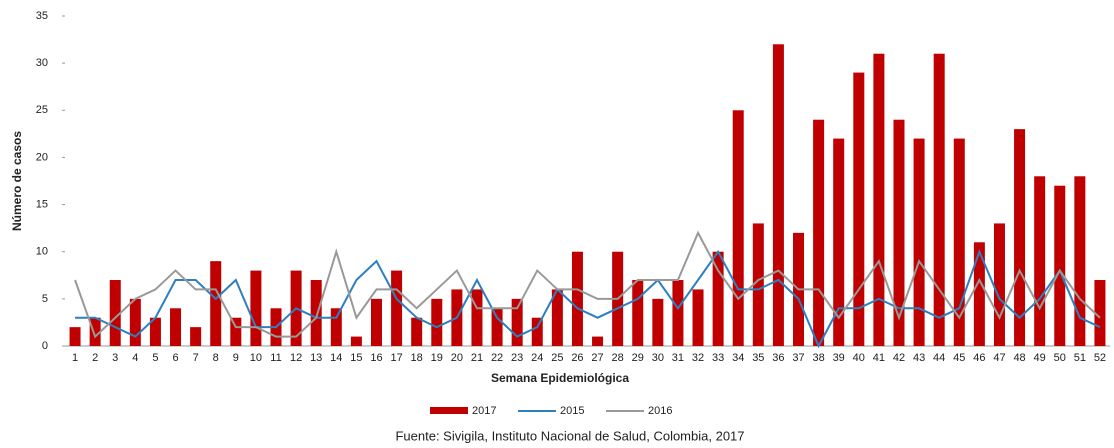 The width and height of the screenshot is (1114, 448). What do you see at coordinates (899, 358) in the screenshot?
I see `x-tick-label: 42` at bounding box center [899, 358].